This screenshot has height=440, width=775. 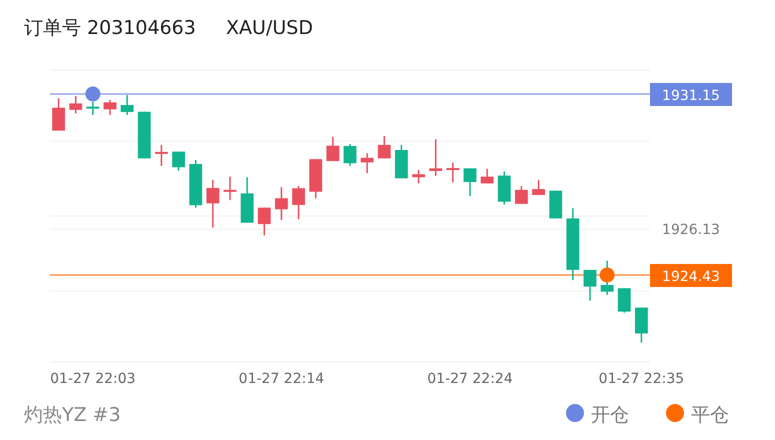 What do you see at coordinates (641, 379) in the screenshot?
I see `x-tick-label: 01-27 22:35` at bounding box center [641, 379].